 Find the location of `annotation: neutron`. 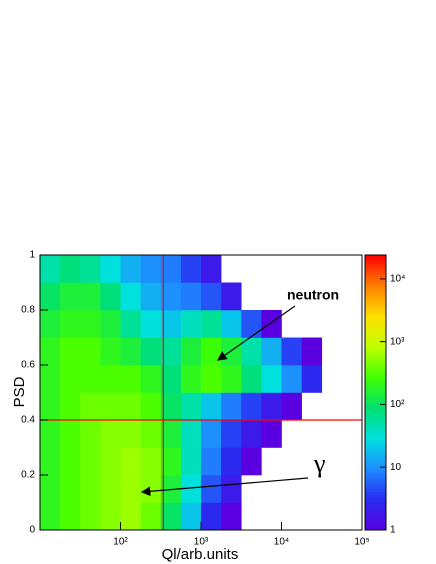

annotation: neutron is located at coordinates (313, 295).